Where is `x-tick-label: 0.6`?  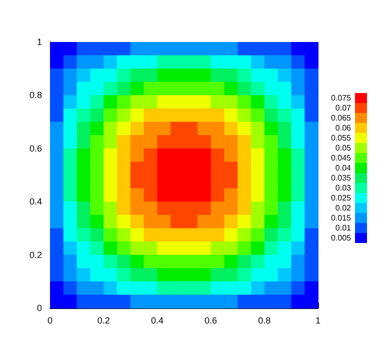 x-tick-label: 0.6 is located at coordinates (211, 321).